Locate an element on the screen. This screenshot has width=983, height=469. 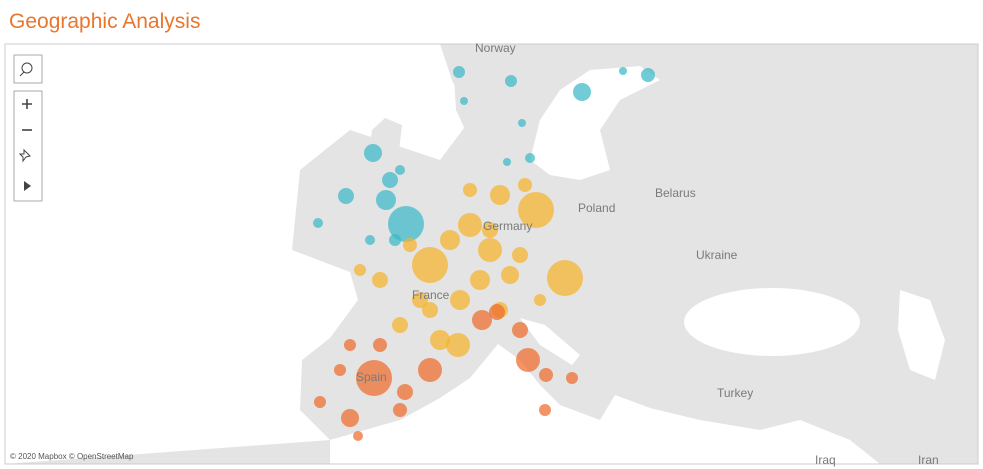
search-button is located at coordinates (28, 69).